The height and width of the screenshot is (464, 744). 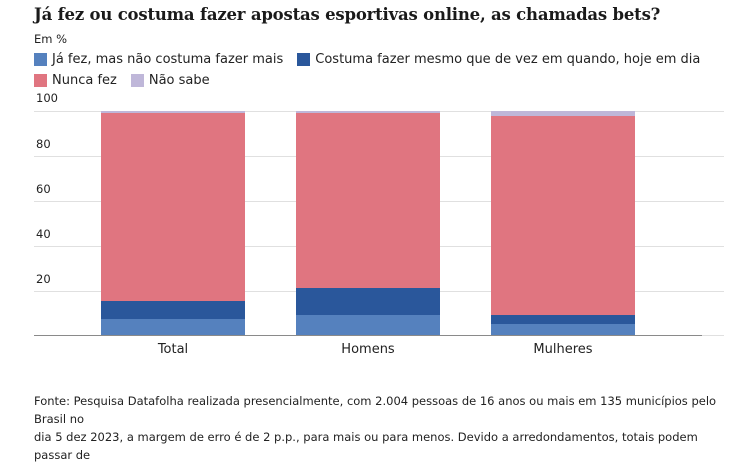 I want to click on legend-item-nao-sabe: Não sabe, so click(x=170, y=80).